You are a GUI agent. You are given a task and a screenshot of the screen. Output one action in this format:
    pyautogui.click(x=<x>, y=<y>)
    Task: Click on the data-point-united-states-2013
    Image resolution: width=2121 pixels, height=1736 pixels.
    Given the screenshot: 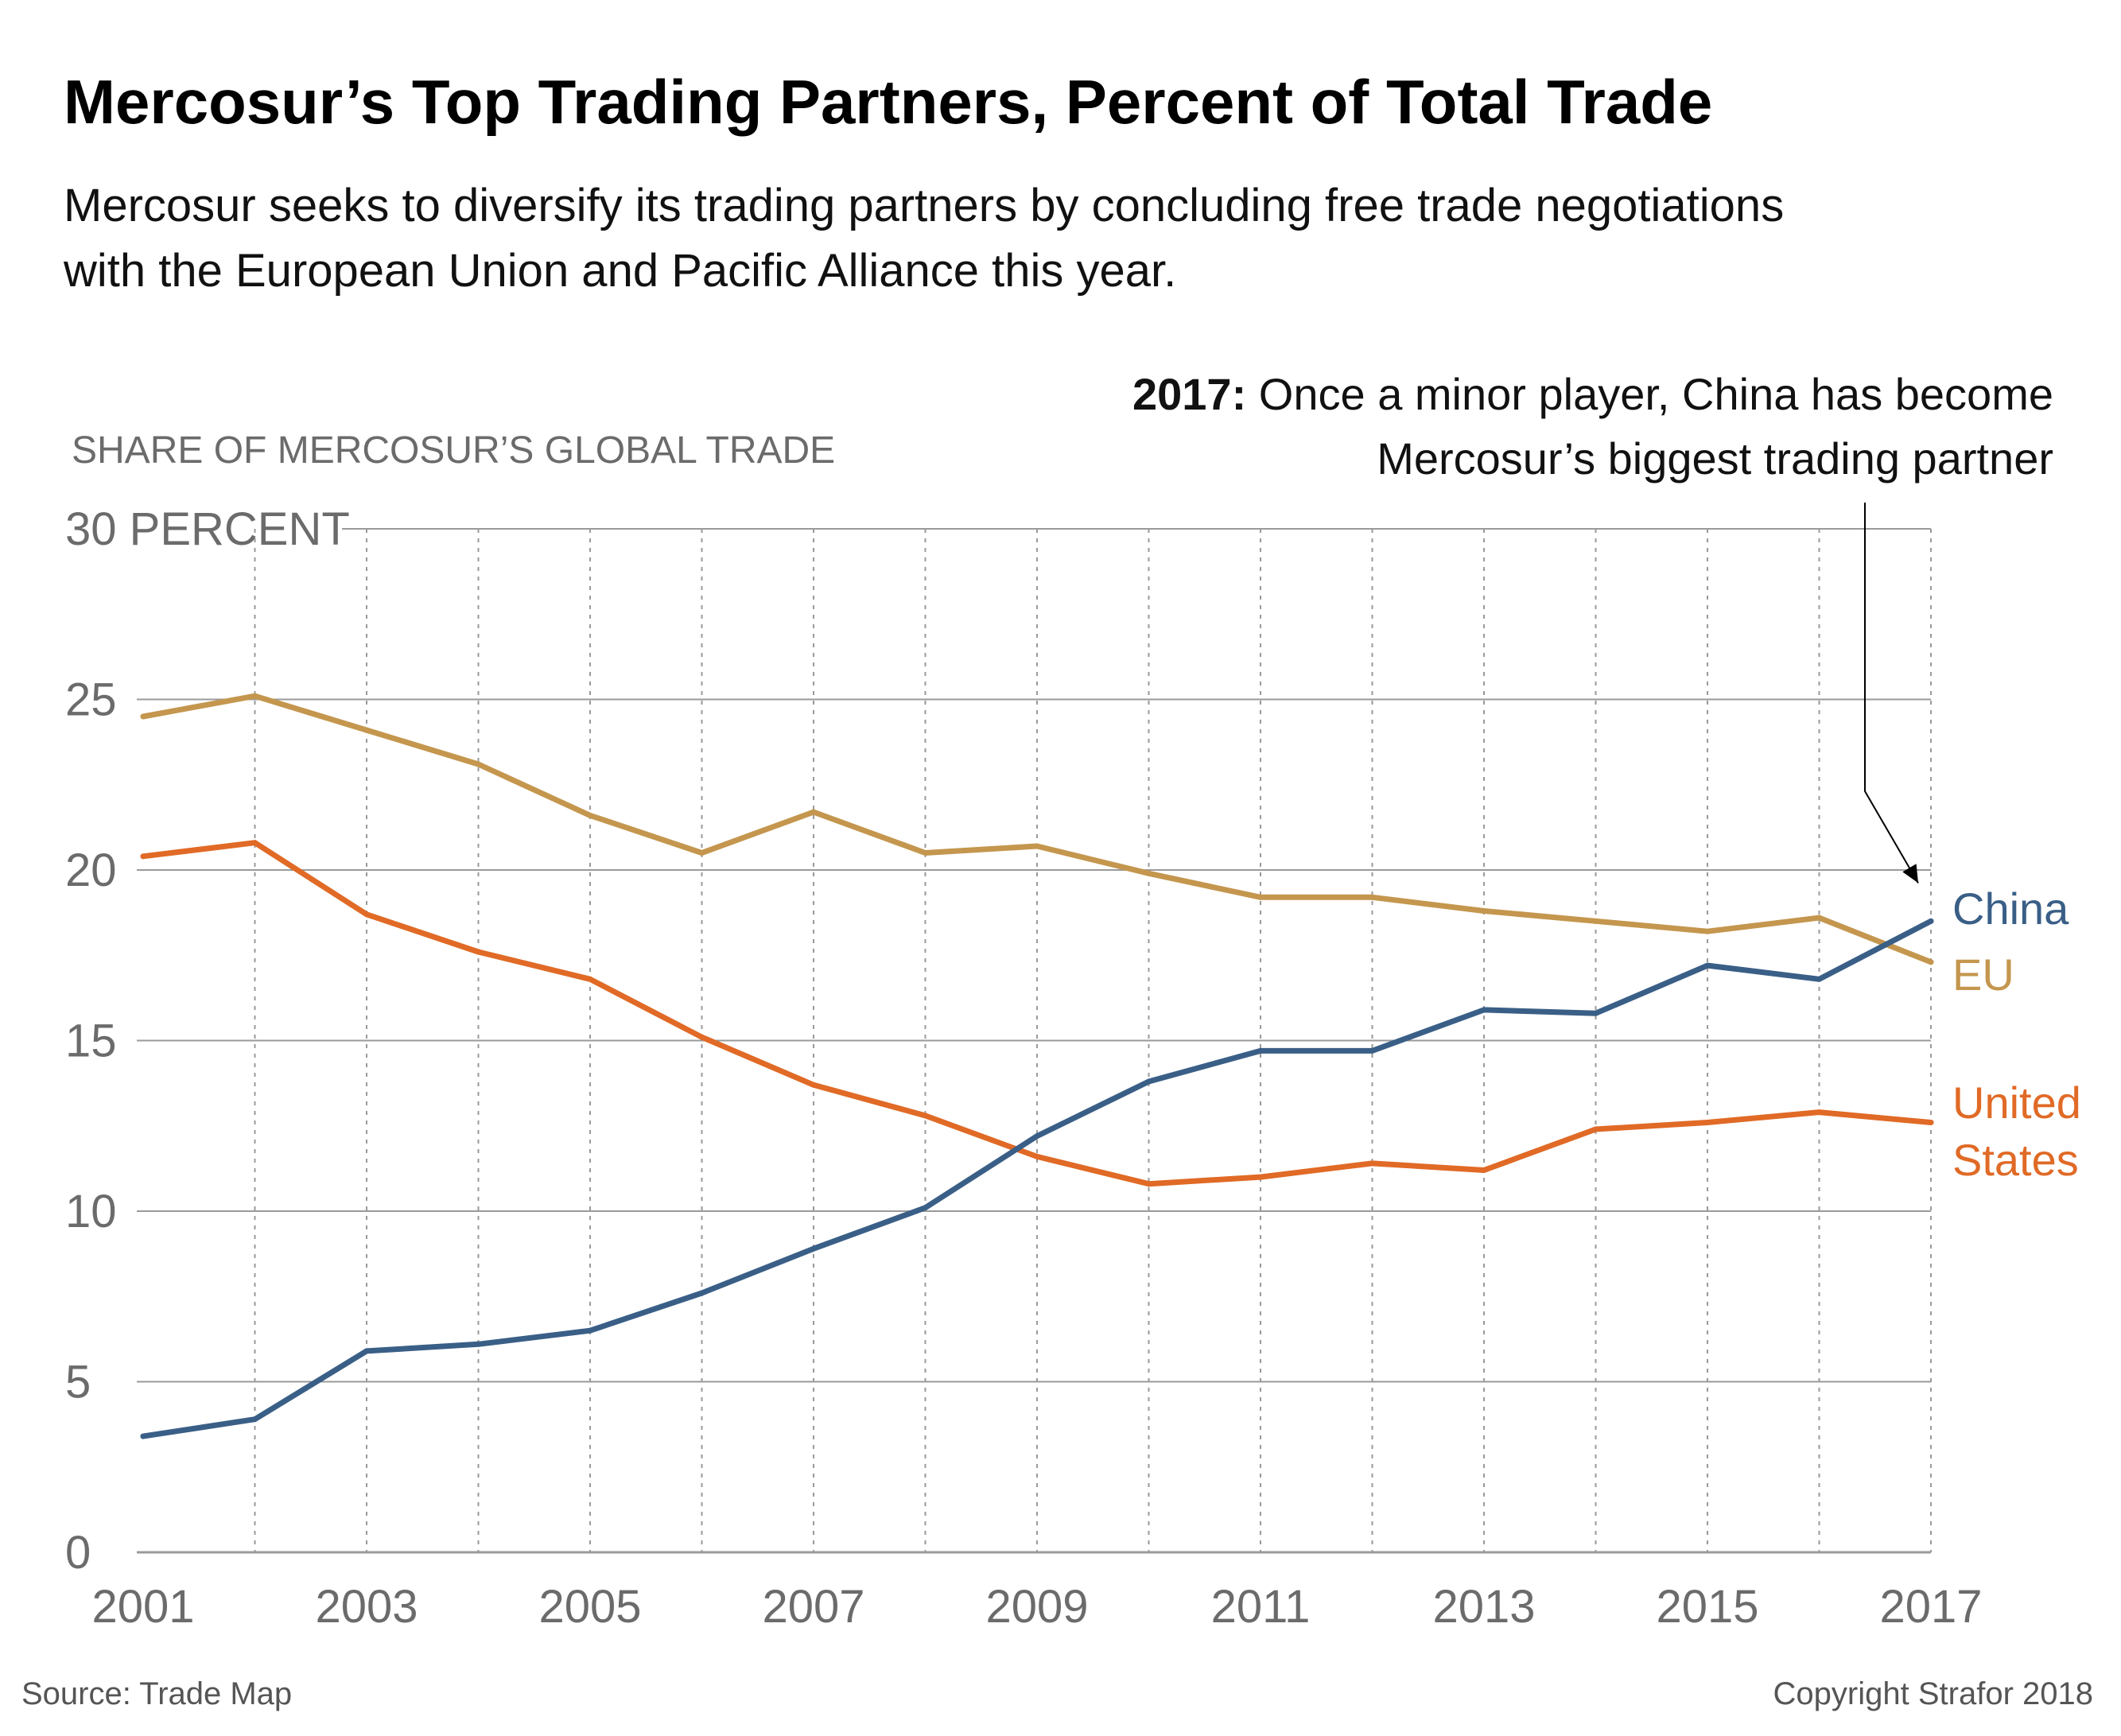 What is the action you would take?
    pyautogui.click(x=1484, y=1171)
    